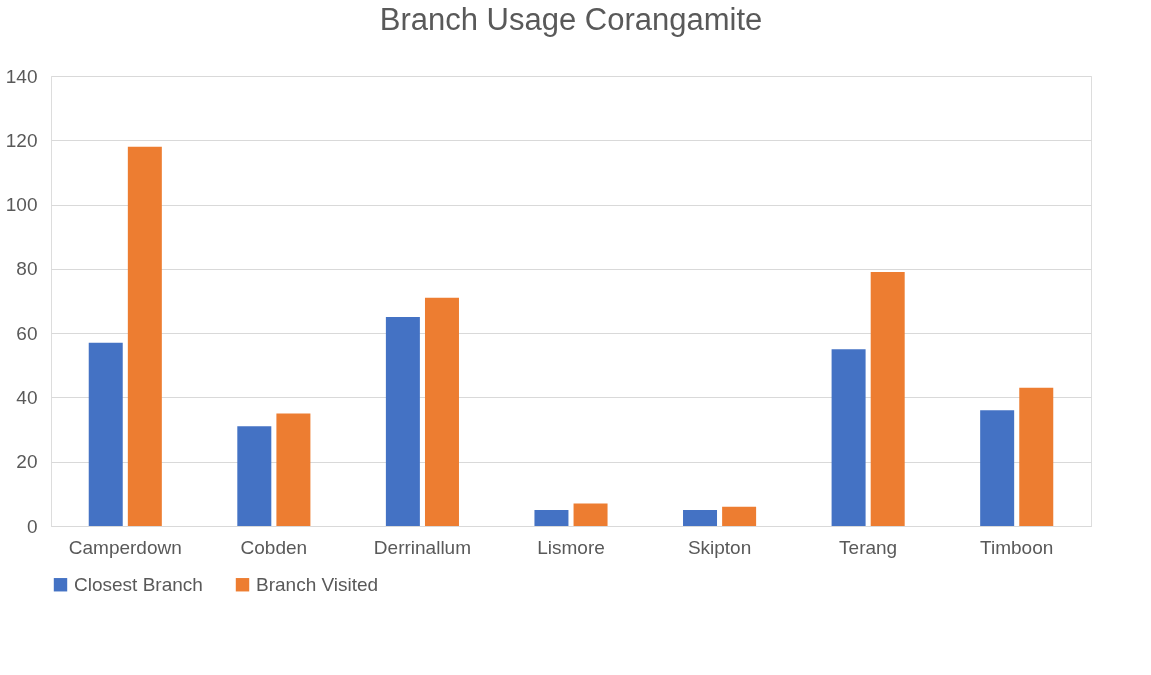 Image resolution: width=1151 pixels, height=675 pixels. I want to click on x-tick-label: Skipton, so click(719, 547).